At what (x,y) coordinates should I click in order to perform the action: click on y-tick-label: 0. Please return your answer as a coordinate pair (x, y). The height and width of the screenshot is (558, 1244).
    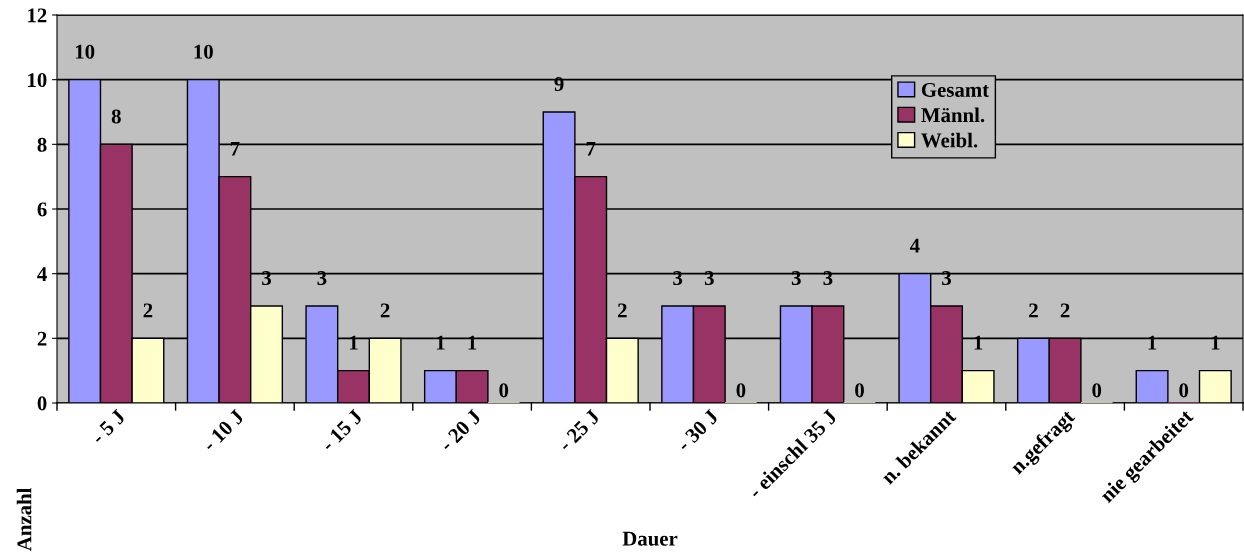
    Looking at the image, I should click on (42, 403).